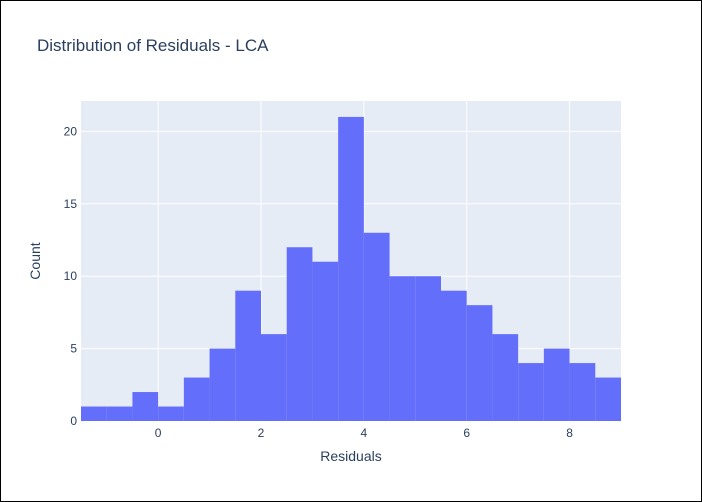 The height and width of the screenshot is (502, 702). I want to click on y-axis-title: Count, so click(35, 260).